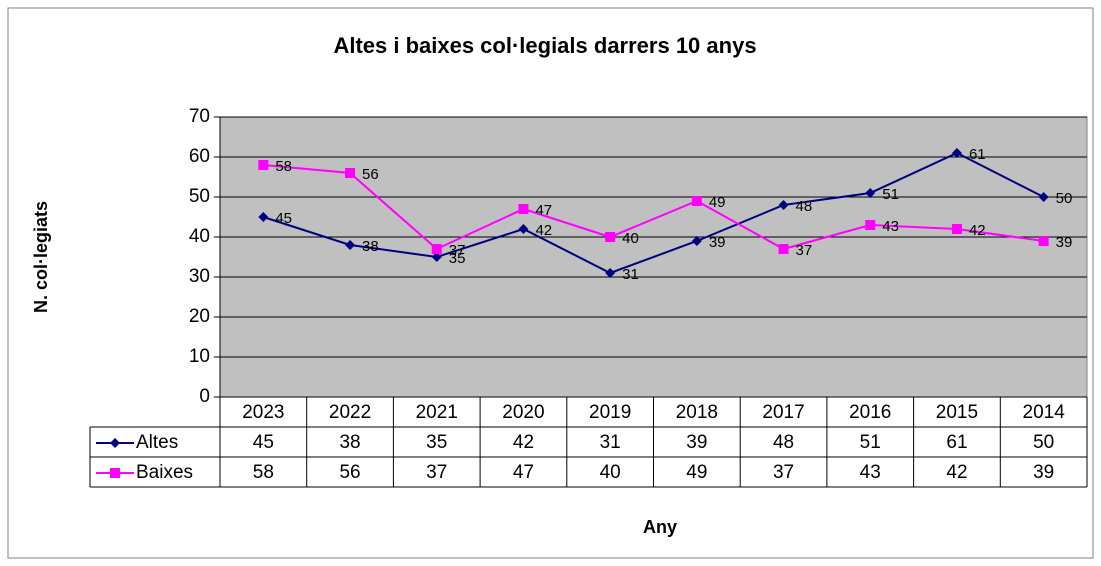 The height and width of the screenshot is (566, 1101). What do you see at coordinates (870, 472) in the screenshot?
I see `table-value: 43` at bounding box center [870, 472].